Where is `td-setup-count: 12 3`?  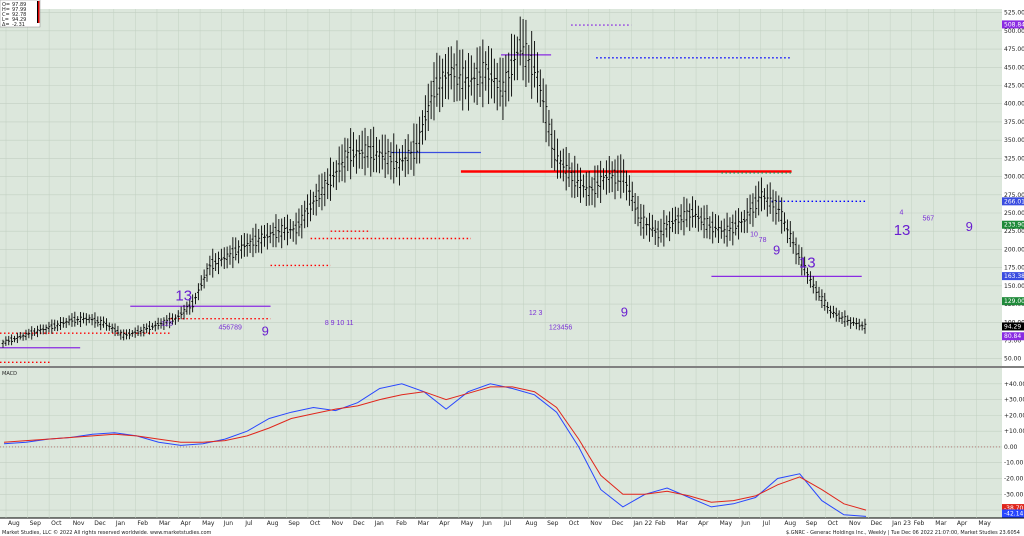 td-setup-count: 12 3 is located at coordinates (536, 313).